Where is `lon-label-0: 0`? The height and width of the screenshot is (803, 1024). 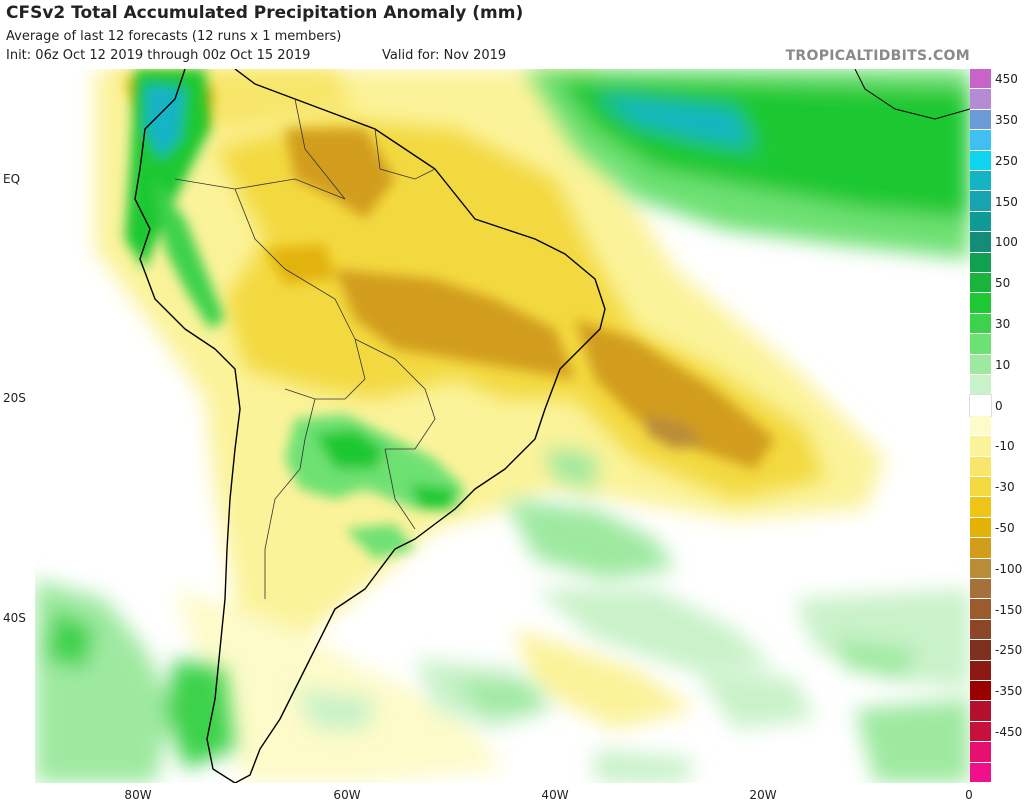
lon-label-0: 0 is located at coordinates (969, 795).